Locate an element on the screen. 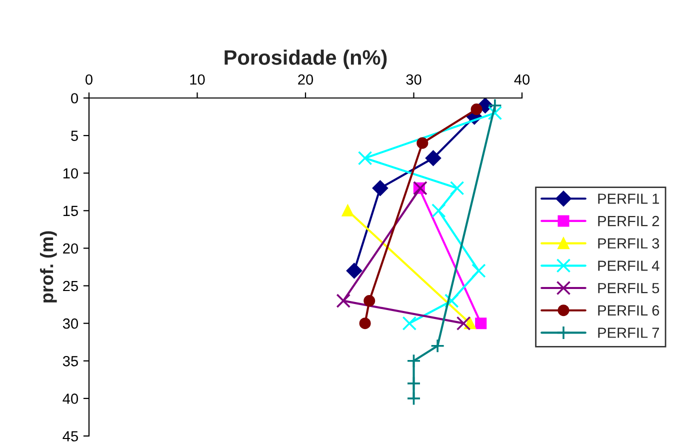 The height and width of the screenshot is (445, 676). x-tick-label: 20 is located at coordinates (306, 79).